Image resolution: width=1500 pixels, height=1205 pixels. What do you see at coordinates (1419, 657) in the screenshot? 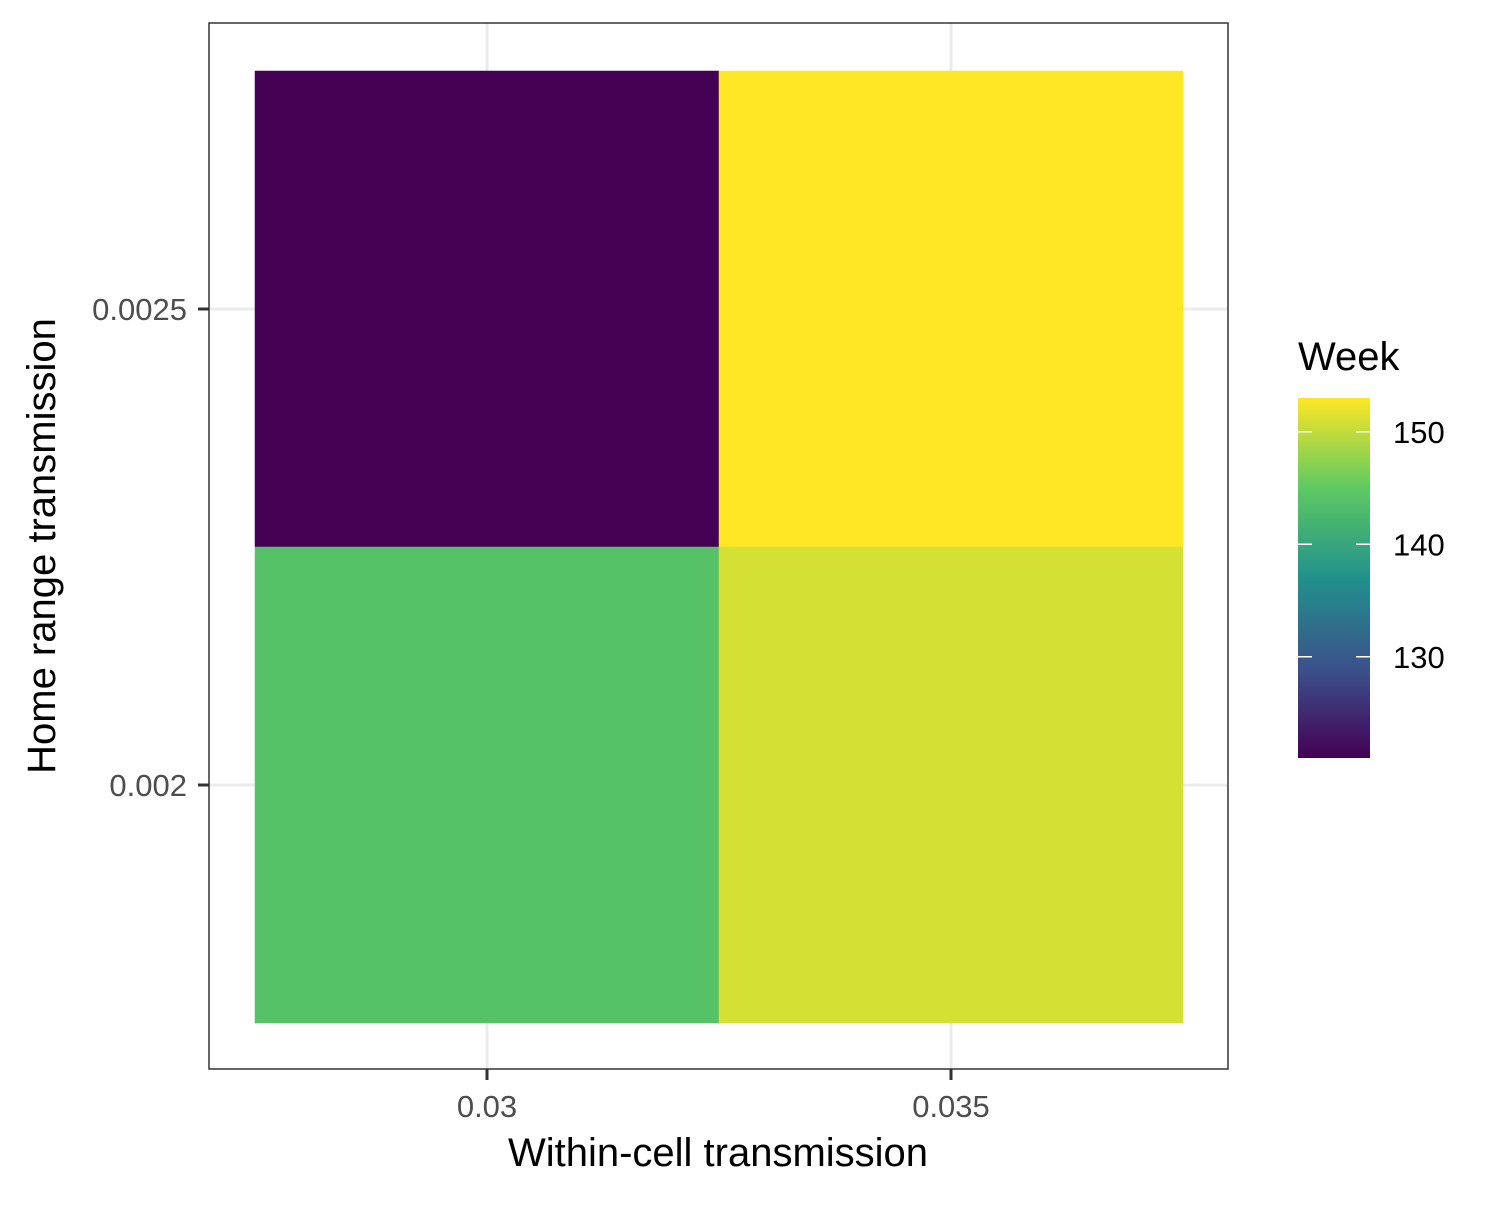
I see `legend-tick-label-0: 130` at bounding box center [1419, 657].